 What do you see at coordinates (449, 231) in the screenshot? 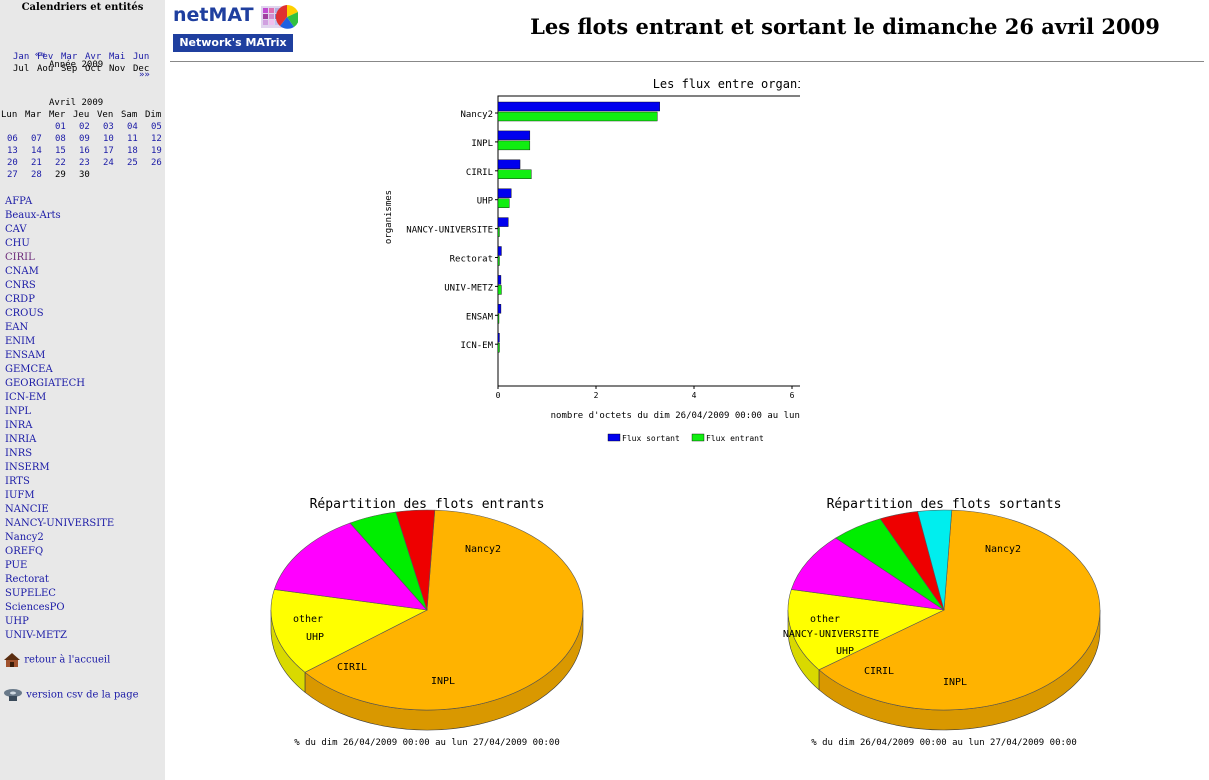
I see `y-tick-label: NANCY-UNIVERSITE` at bounding box center [449, 231].